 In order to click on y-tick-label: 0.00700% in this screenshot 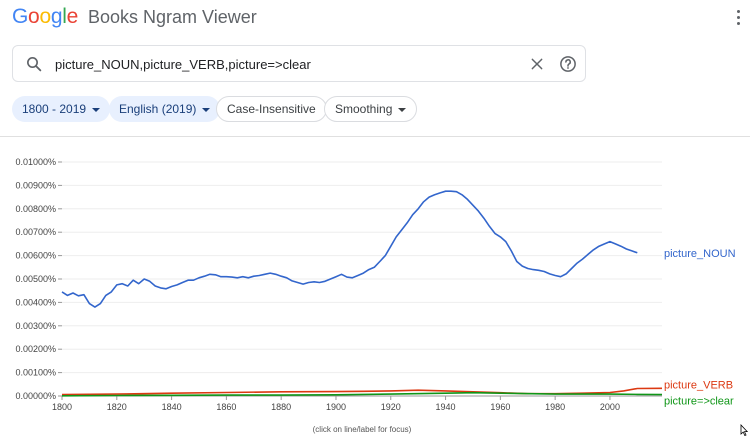, I will do `click(35, 232)`.